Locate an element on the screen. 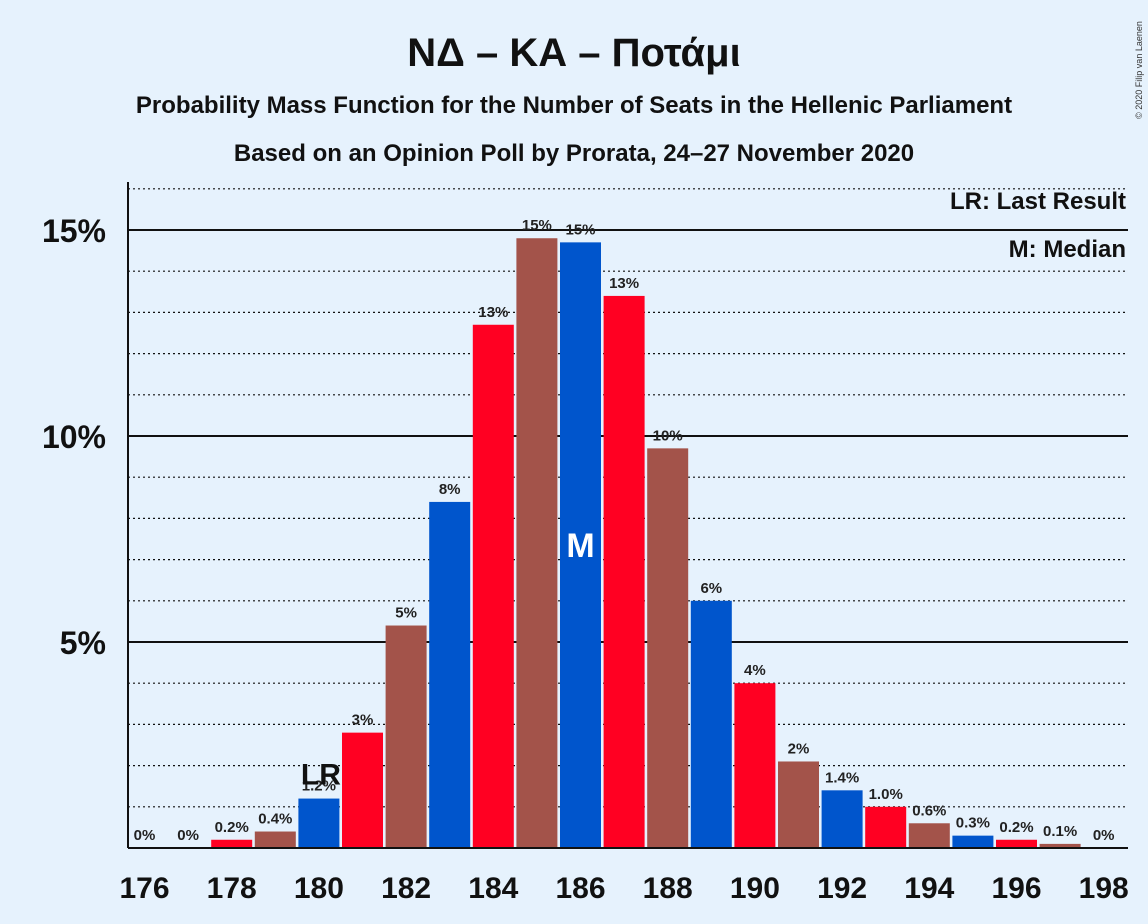  y-tick-label: 15% is located at coordinates (74, 231).